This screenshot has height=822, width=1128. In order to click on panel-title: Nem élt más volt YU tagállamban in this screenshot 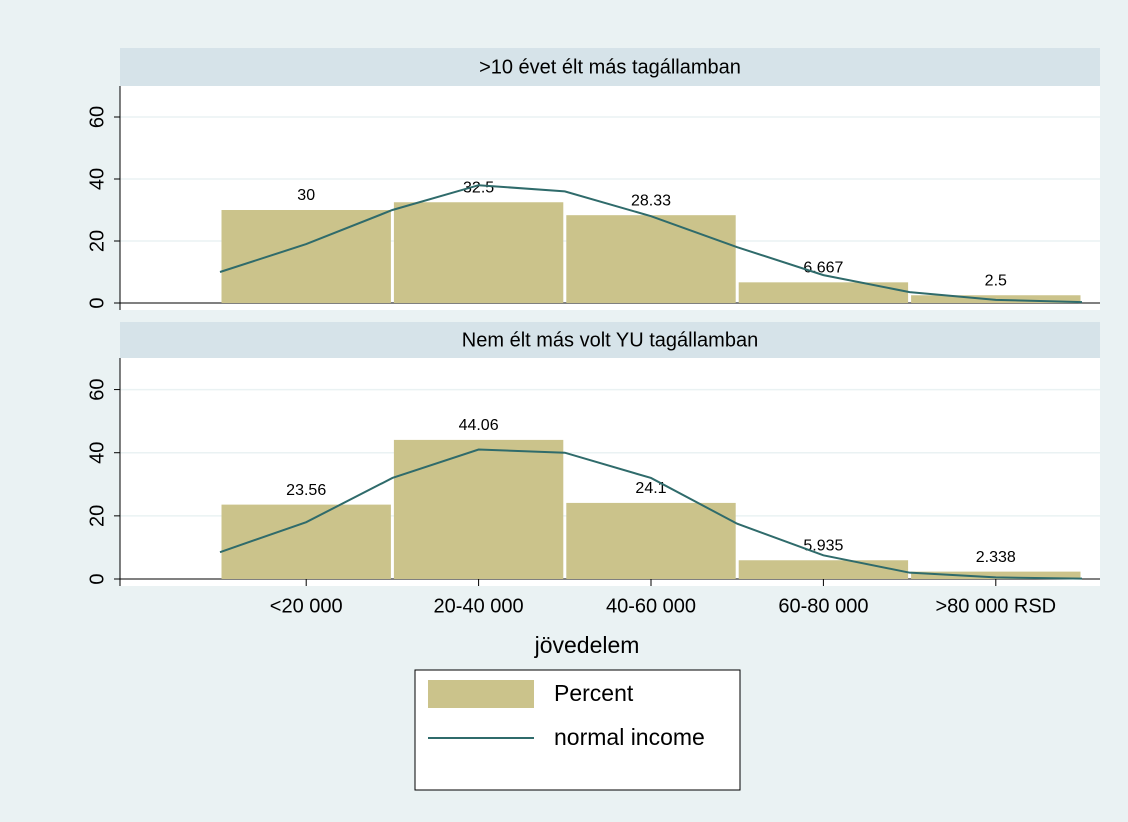, I will do `click(610, 340)`.